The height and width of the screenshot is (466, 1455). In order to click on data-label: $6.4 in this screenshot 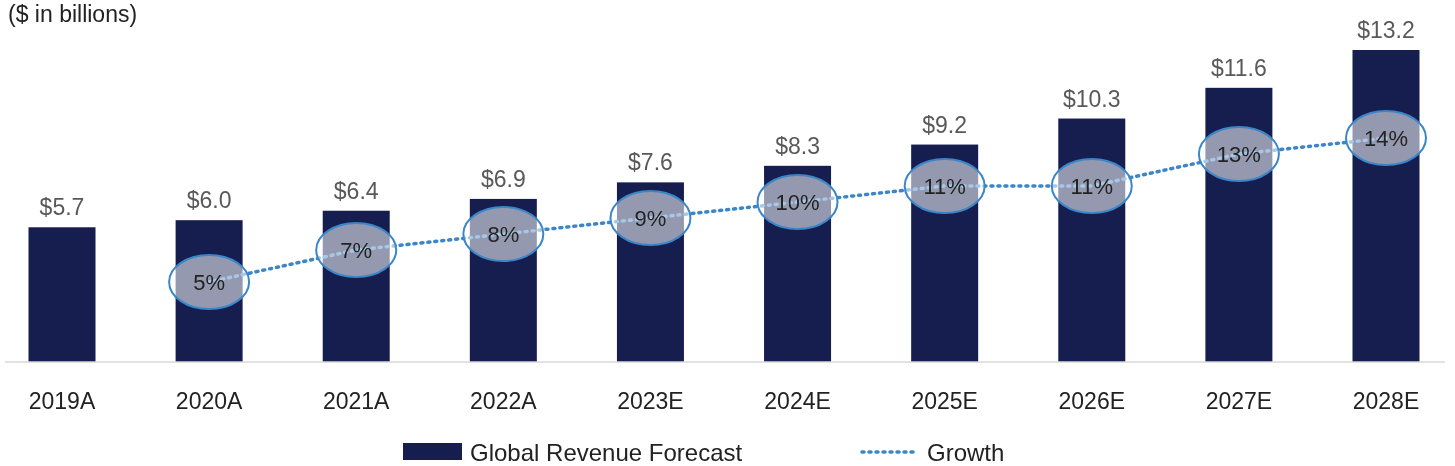, I will do `click(356, 190)`.